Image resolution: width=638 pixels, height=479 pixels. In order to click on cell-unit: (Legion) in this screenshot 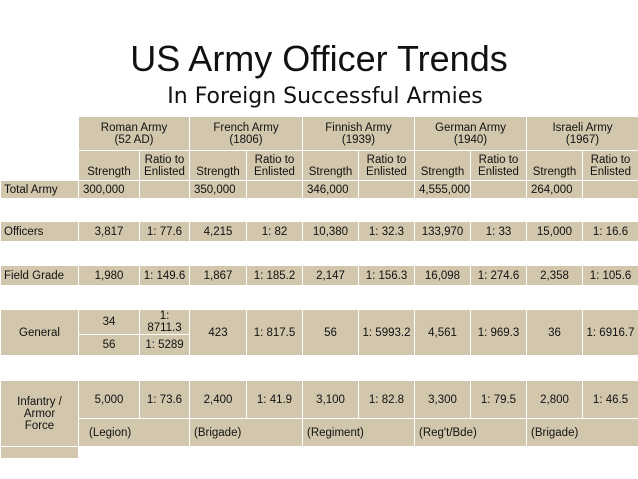, I will do `click(134, 432)`.